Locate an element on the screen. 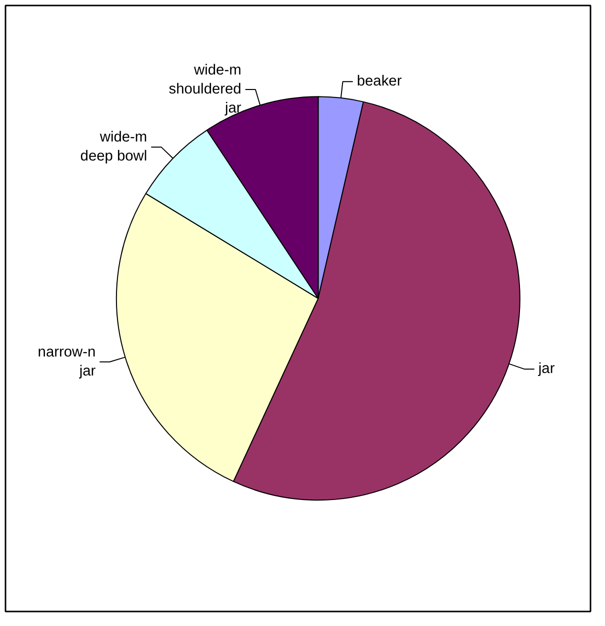  slice-label: wide-m shouldered jar is located at coordinates (205, 89).